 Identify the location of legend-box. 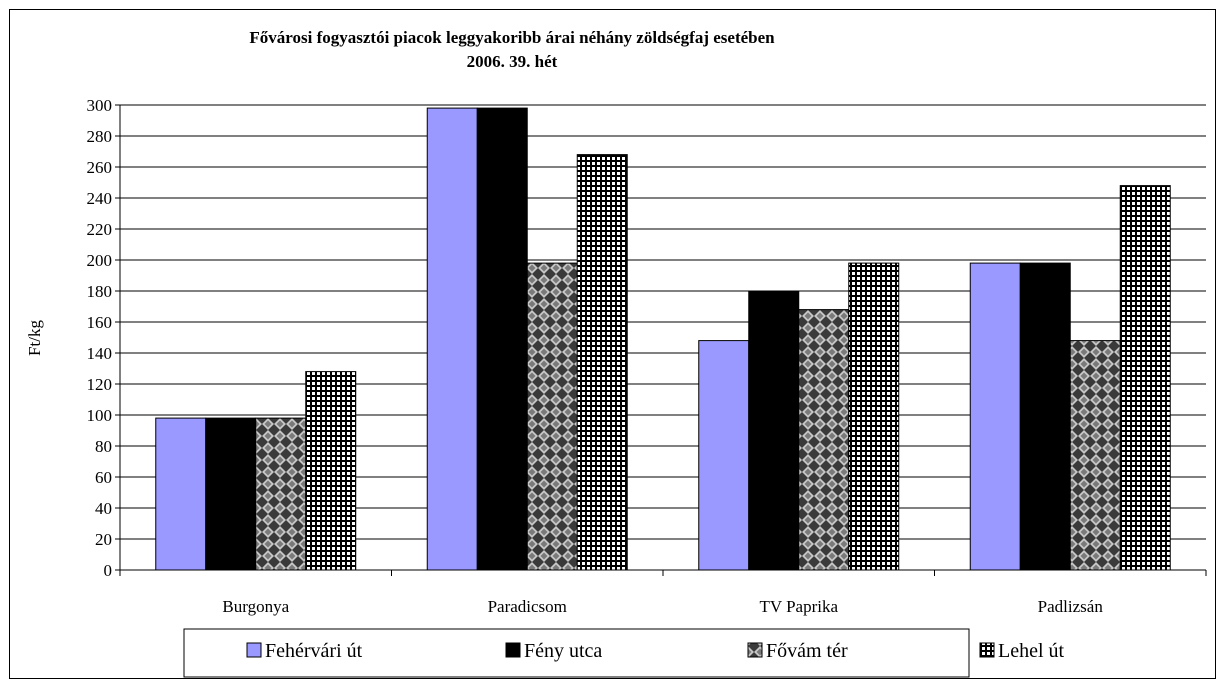
(576, 653).